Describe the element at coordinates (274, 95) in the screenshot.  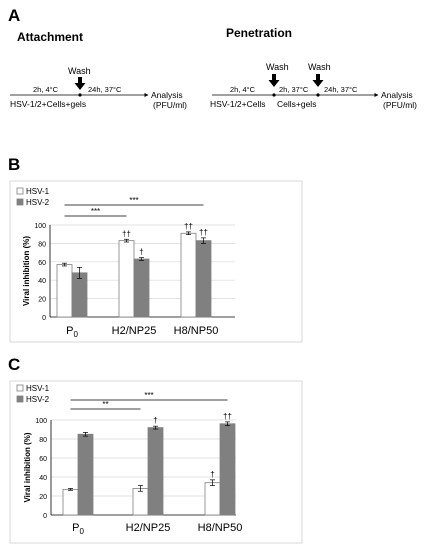
I see `penetration-wash1-point` at that location.